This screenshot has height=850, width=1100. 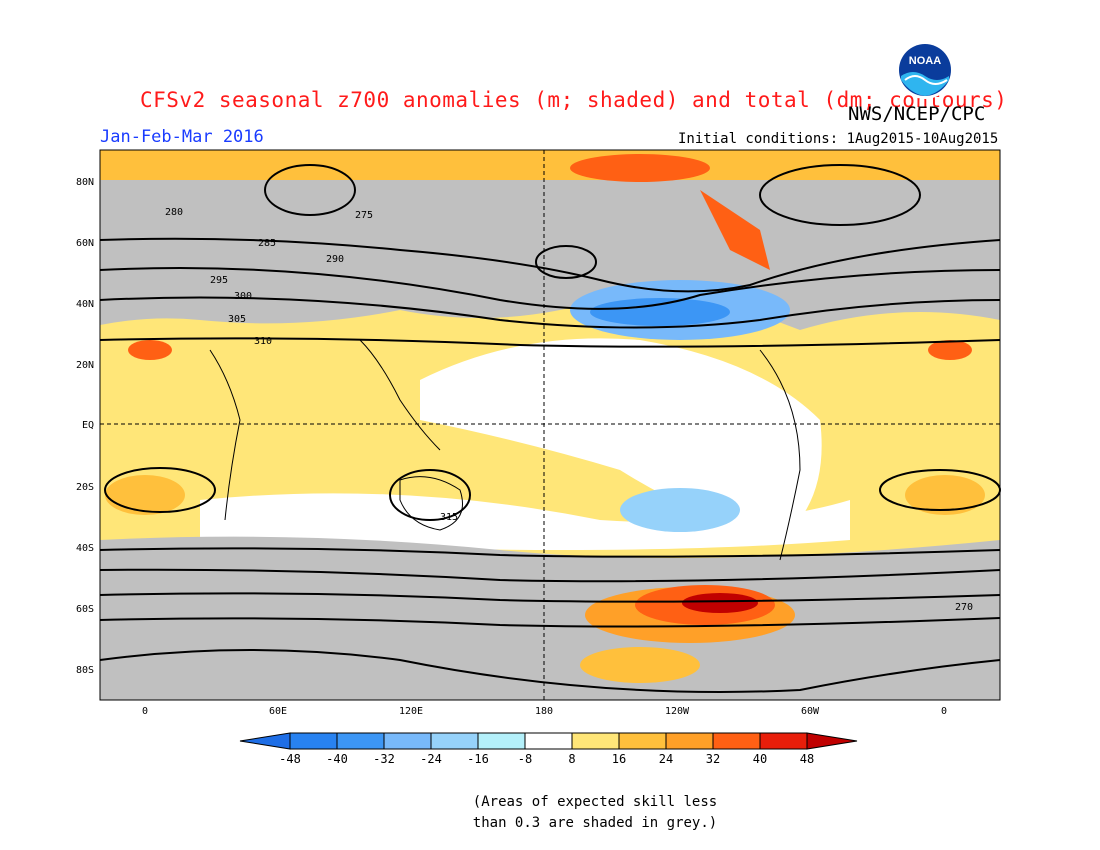 I want to click on south-atlantic-orange-left, so click(x=145, y=495).